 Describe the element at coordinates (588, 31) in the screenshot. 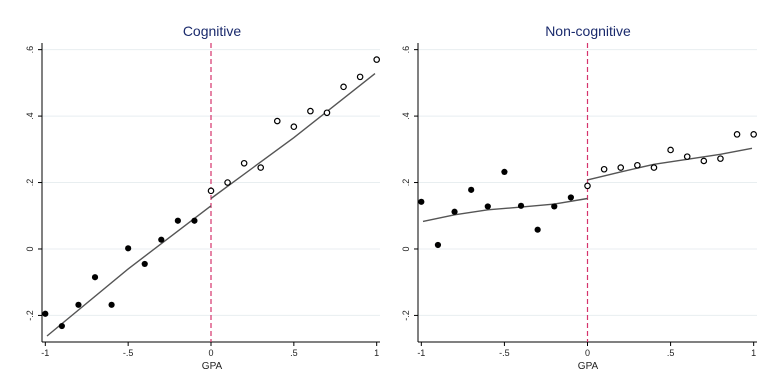

I see `panel-title: Non-cognitive` at that location.